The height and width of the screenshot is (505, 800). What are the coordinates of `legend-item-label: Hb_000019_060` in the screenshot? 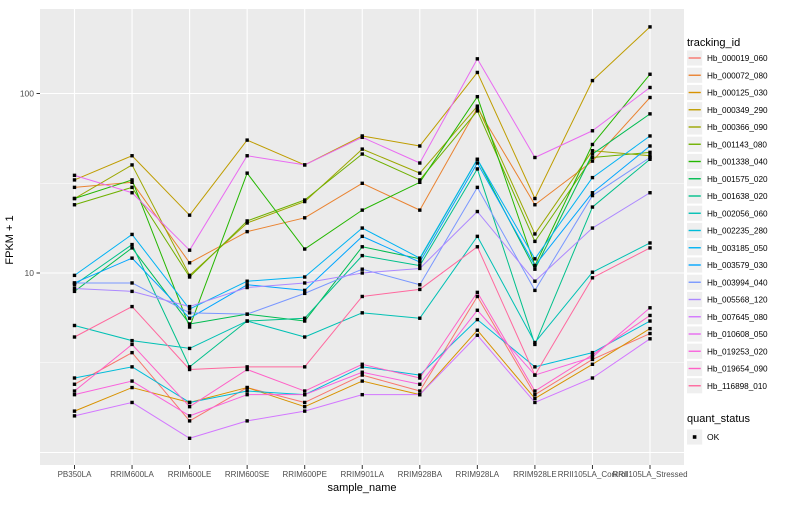 It's located at (737, 58).